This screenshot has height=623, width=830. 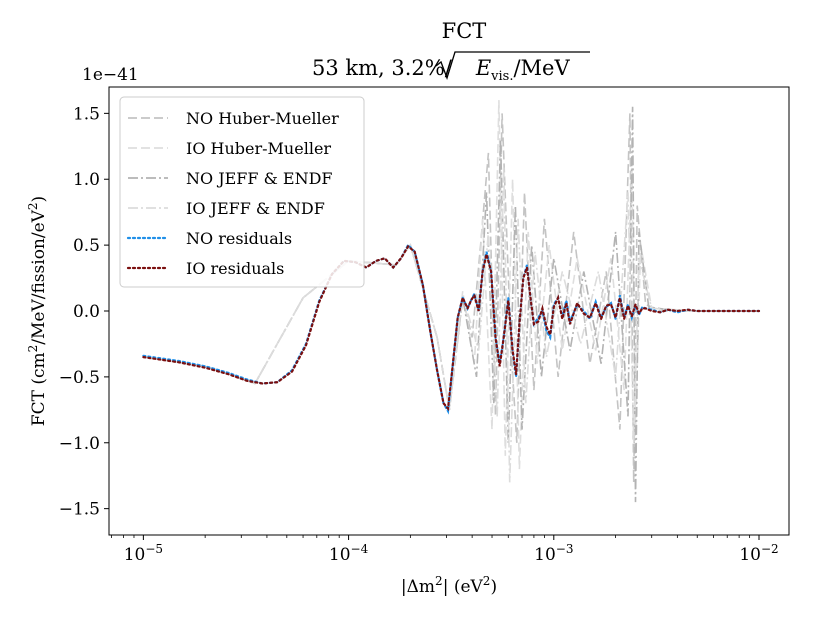 What do you see at coordinates (79, 510) in the screenshot?
I see `y-tick-label-7: −1.5` at bounding box center [79, 510].